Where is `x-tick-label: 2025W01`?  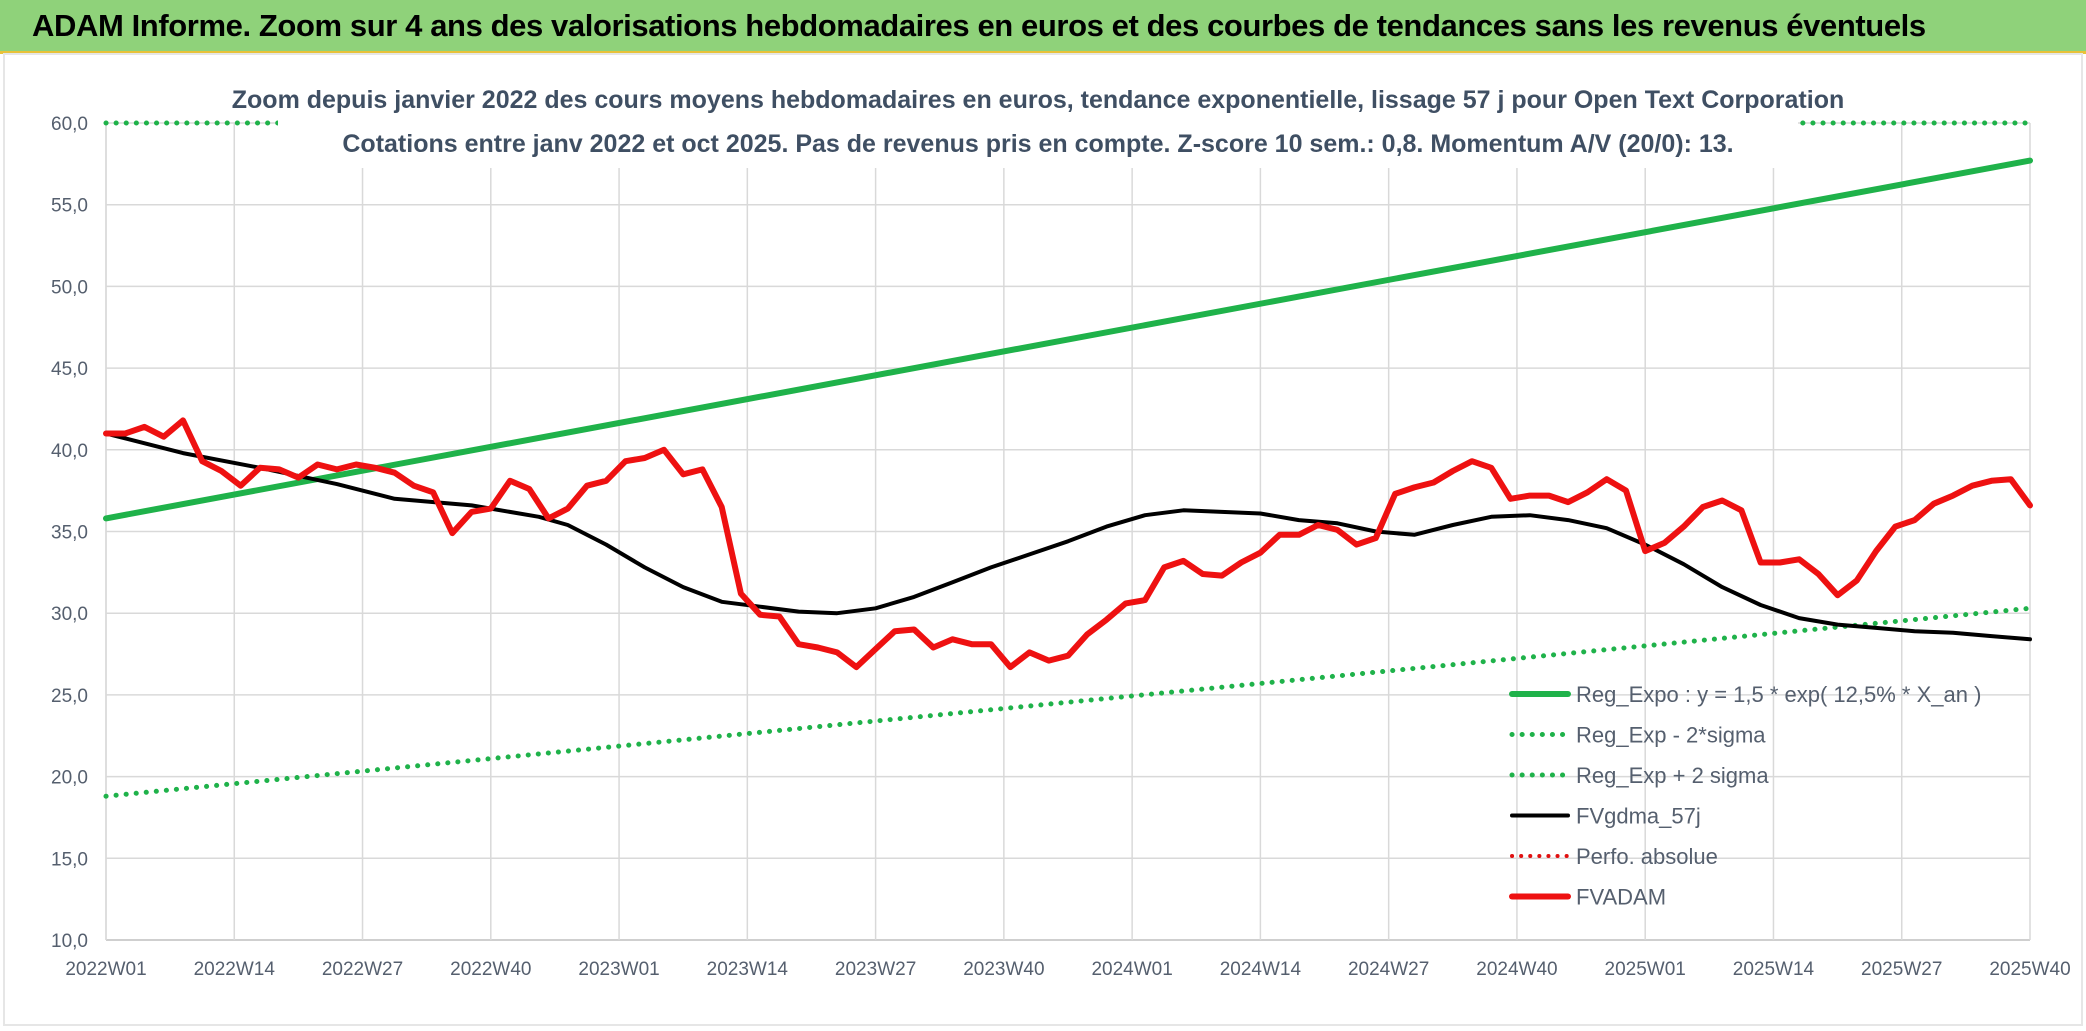
x-tick-label: 2025W01 is located at coordinates (1645, 969).